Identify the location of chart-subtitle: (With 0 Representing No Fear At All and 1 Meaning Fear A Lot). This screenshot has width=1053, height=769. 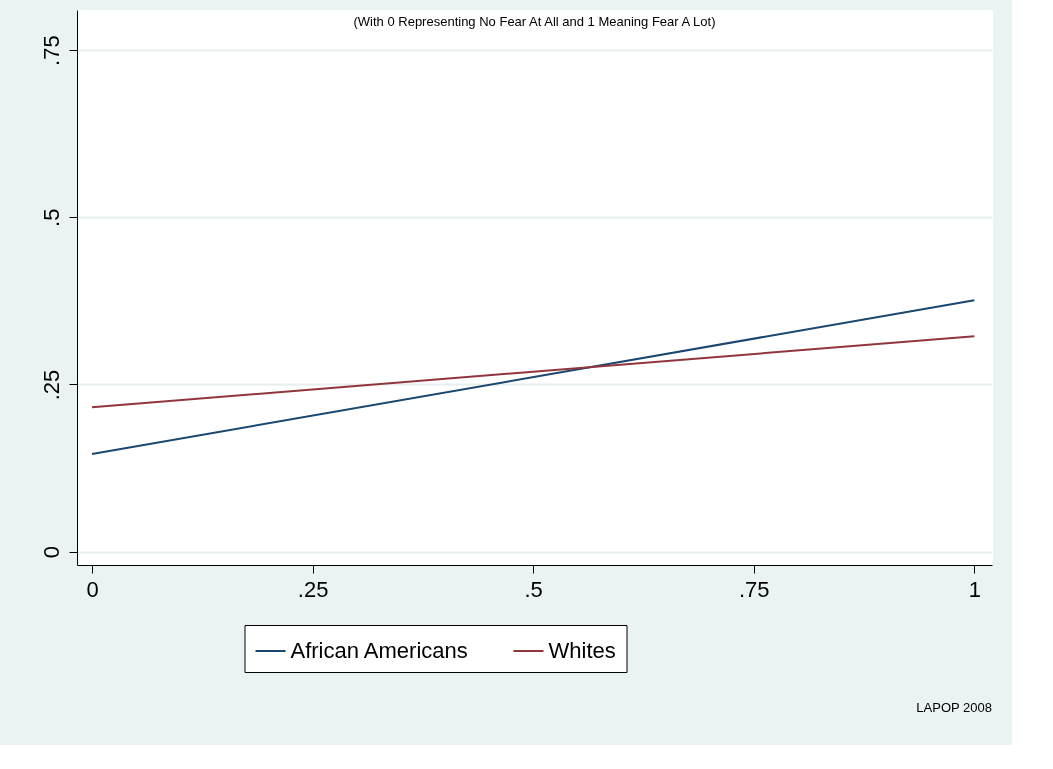
(534, 21).